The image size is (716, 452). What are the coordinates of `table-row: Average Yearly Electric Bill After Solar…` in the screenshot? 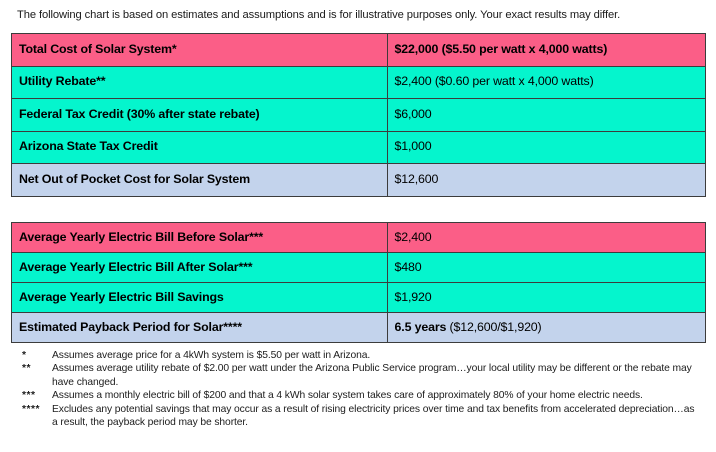 It's located at (359, 267).